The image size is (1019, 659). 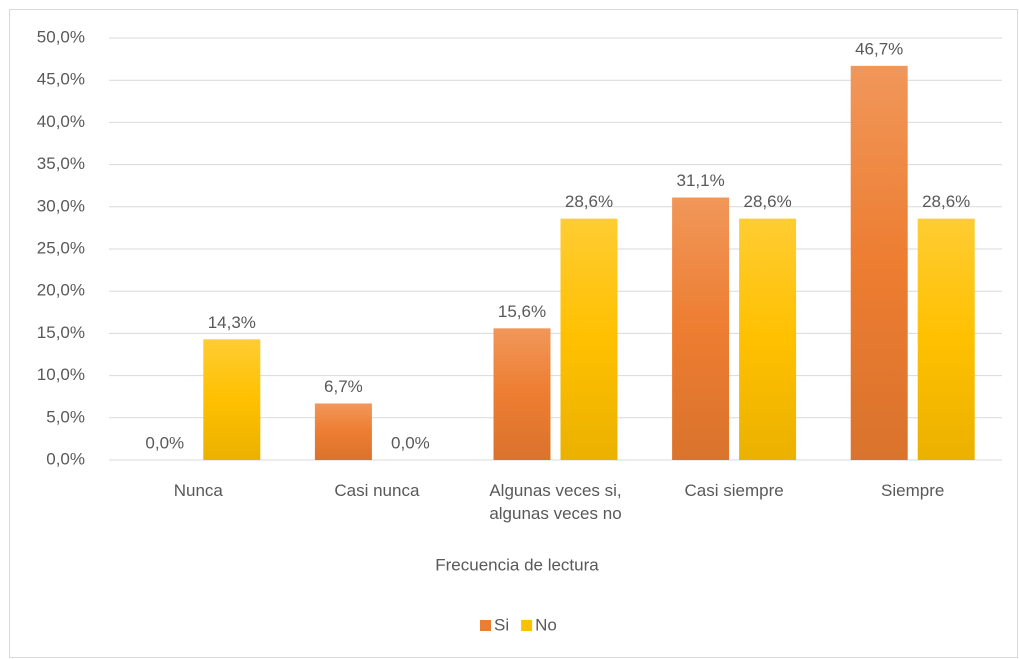 What do you see at coordinates (377, 490) in the screenshot?
I see `x-tick-label: Casi nunca` at bounding box center [377, 490].